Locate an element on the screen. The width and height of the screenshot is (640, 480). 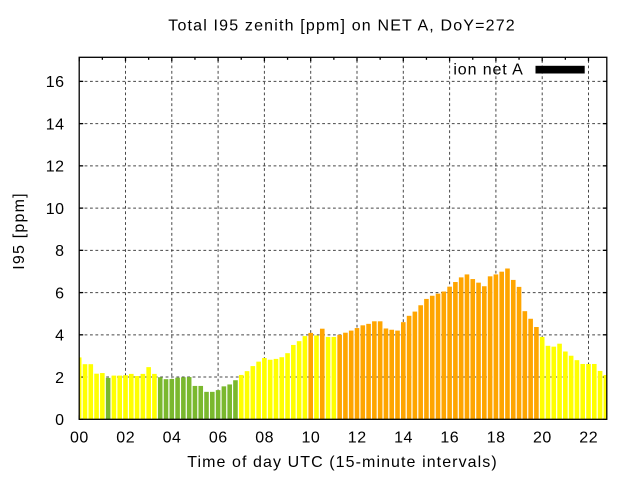
svg-text: 20 is located at coordinates (542, 437).